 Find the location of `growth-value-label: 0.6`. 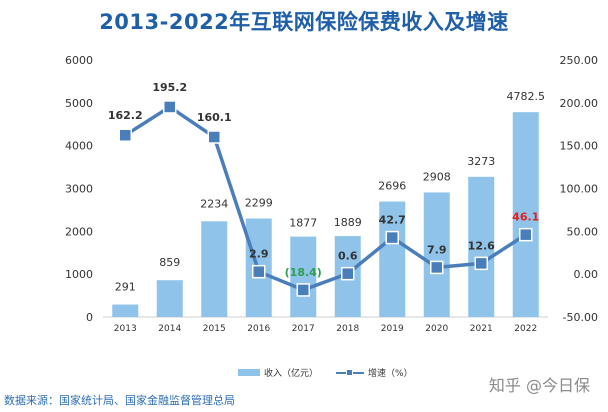

growth-value-label: 0.6 is located at coordinates (348, 256).